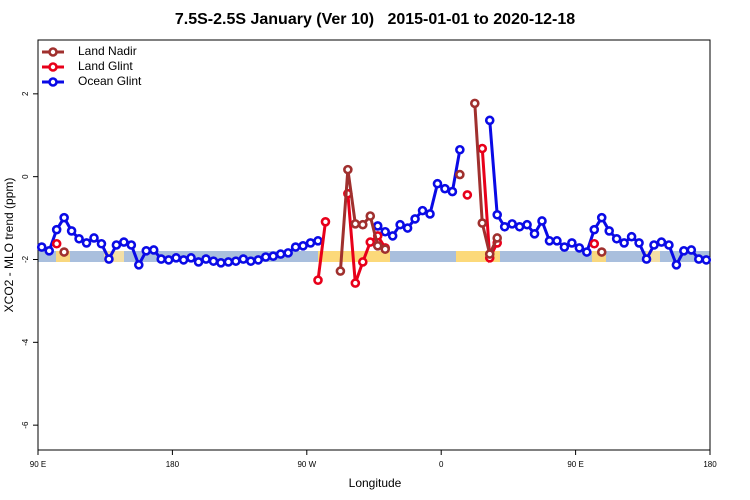  Describe the element at coordinates (25, 425) in the screenshot. I see `y-tick-label: -6` at that location.